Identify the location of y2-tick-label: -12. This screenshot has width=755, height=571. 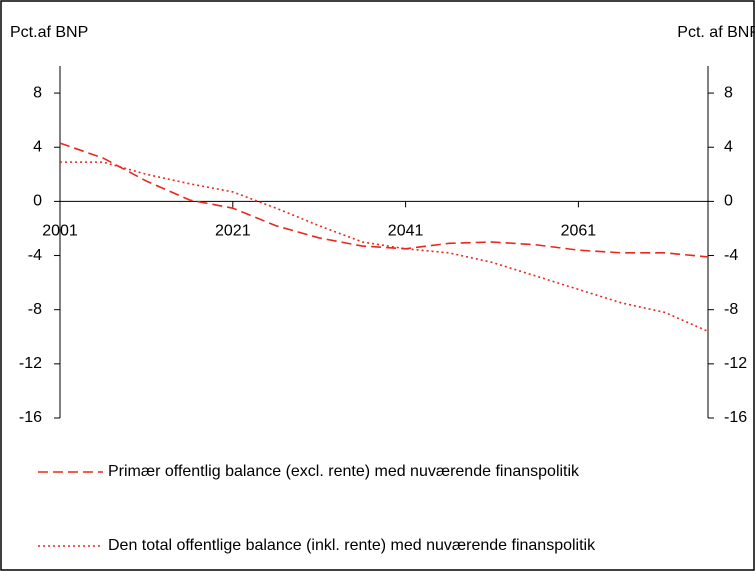
(735, 363).